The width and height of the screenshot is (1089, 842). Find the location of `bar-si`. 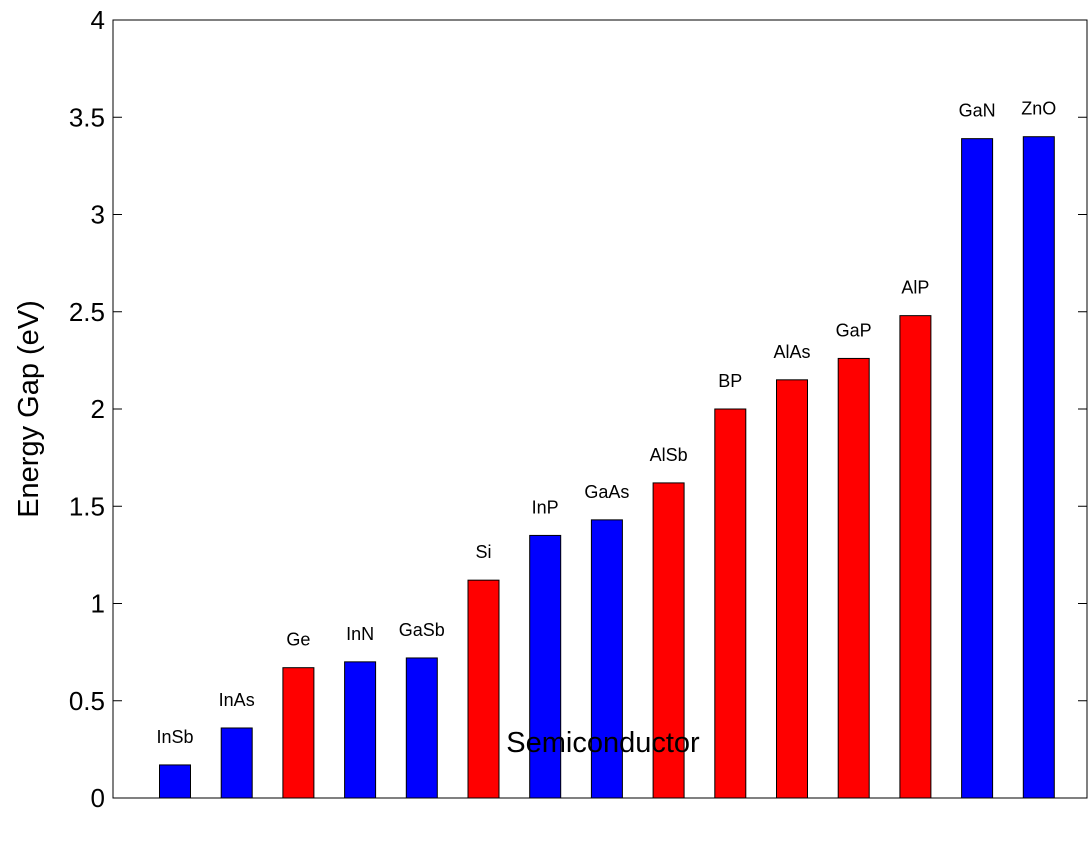

bar-si is located at coordinates (483, 689).